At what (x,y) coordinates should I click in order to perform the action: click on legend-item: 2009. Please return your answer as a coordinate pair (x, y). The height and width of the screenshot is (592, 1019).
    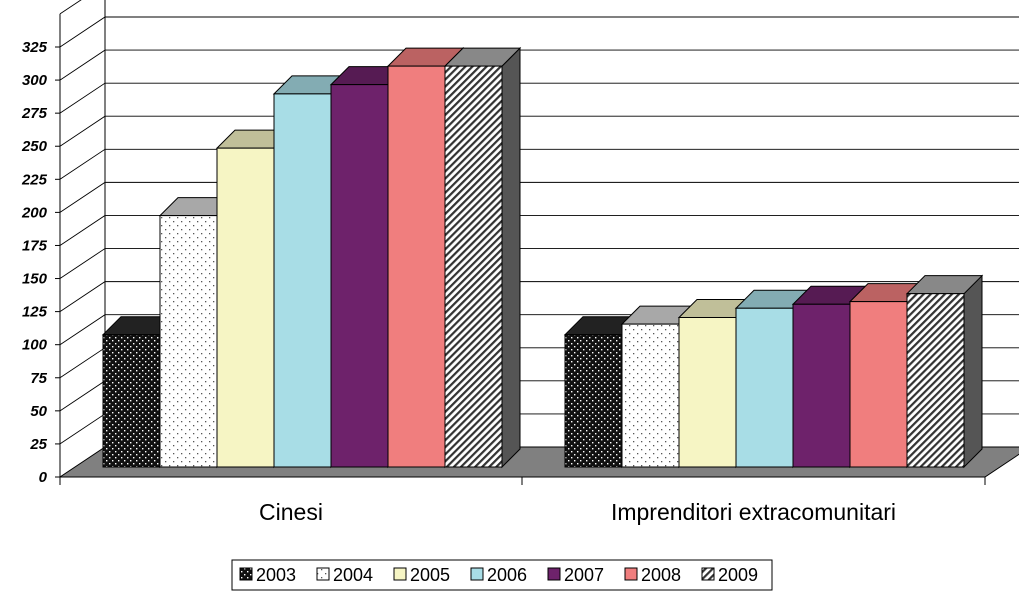
    Looking at the image, I should click on (729, 575).